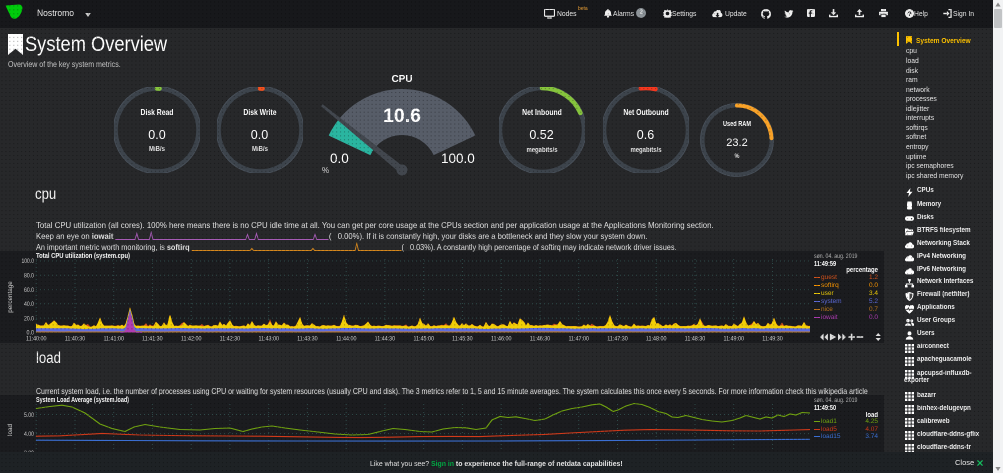 The image size is (1003, 473). What do you see at coordinates (31, 333) in the screenshot?
I see `svg-text: 0.0` at bounding box center [31, 333].